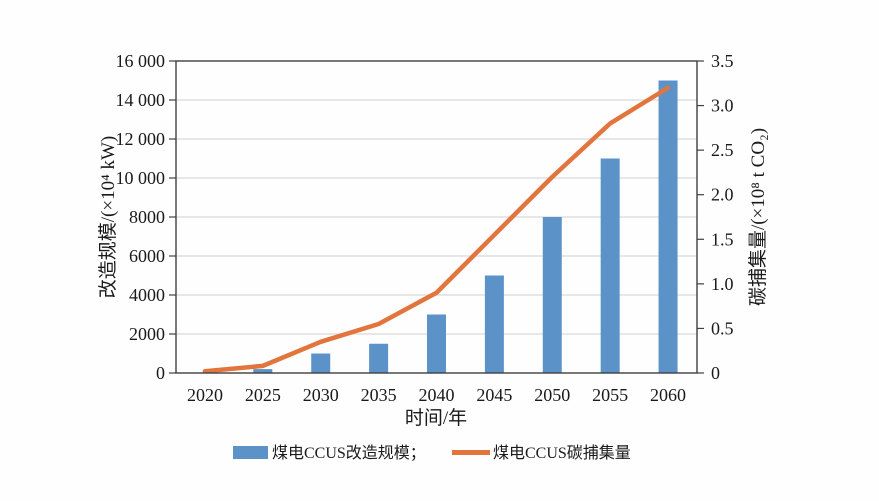 The width and height of the screenshot is (879, 501). I want to click on x-axis-tick-label: 2020, so click(205, 395).